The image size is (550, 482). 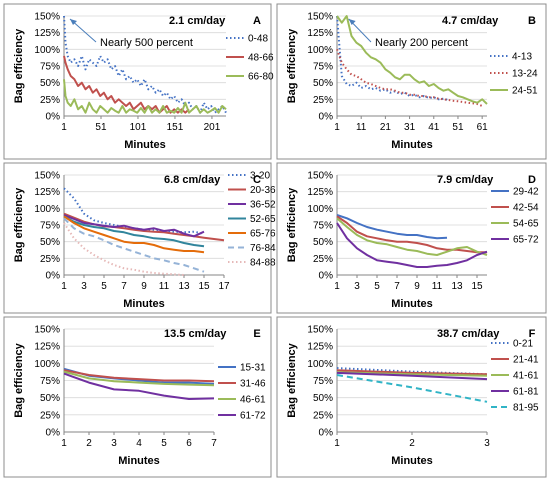 I want to click on legend-label: 0-21, so click(x=523, y=344).